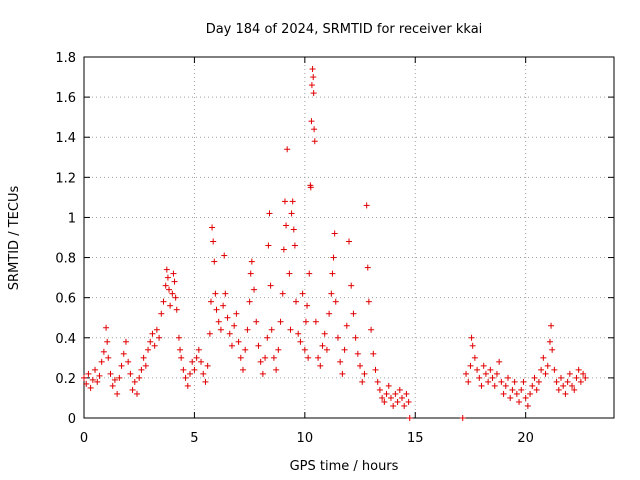 The width and height of the screenshot is (640, 480). I want to click on y-tick-label: 0, so click(72, 419).